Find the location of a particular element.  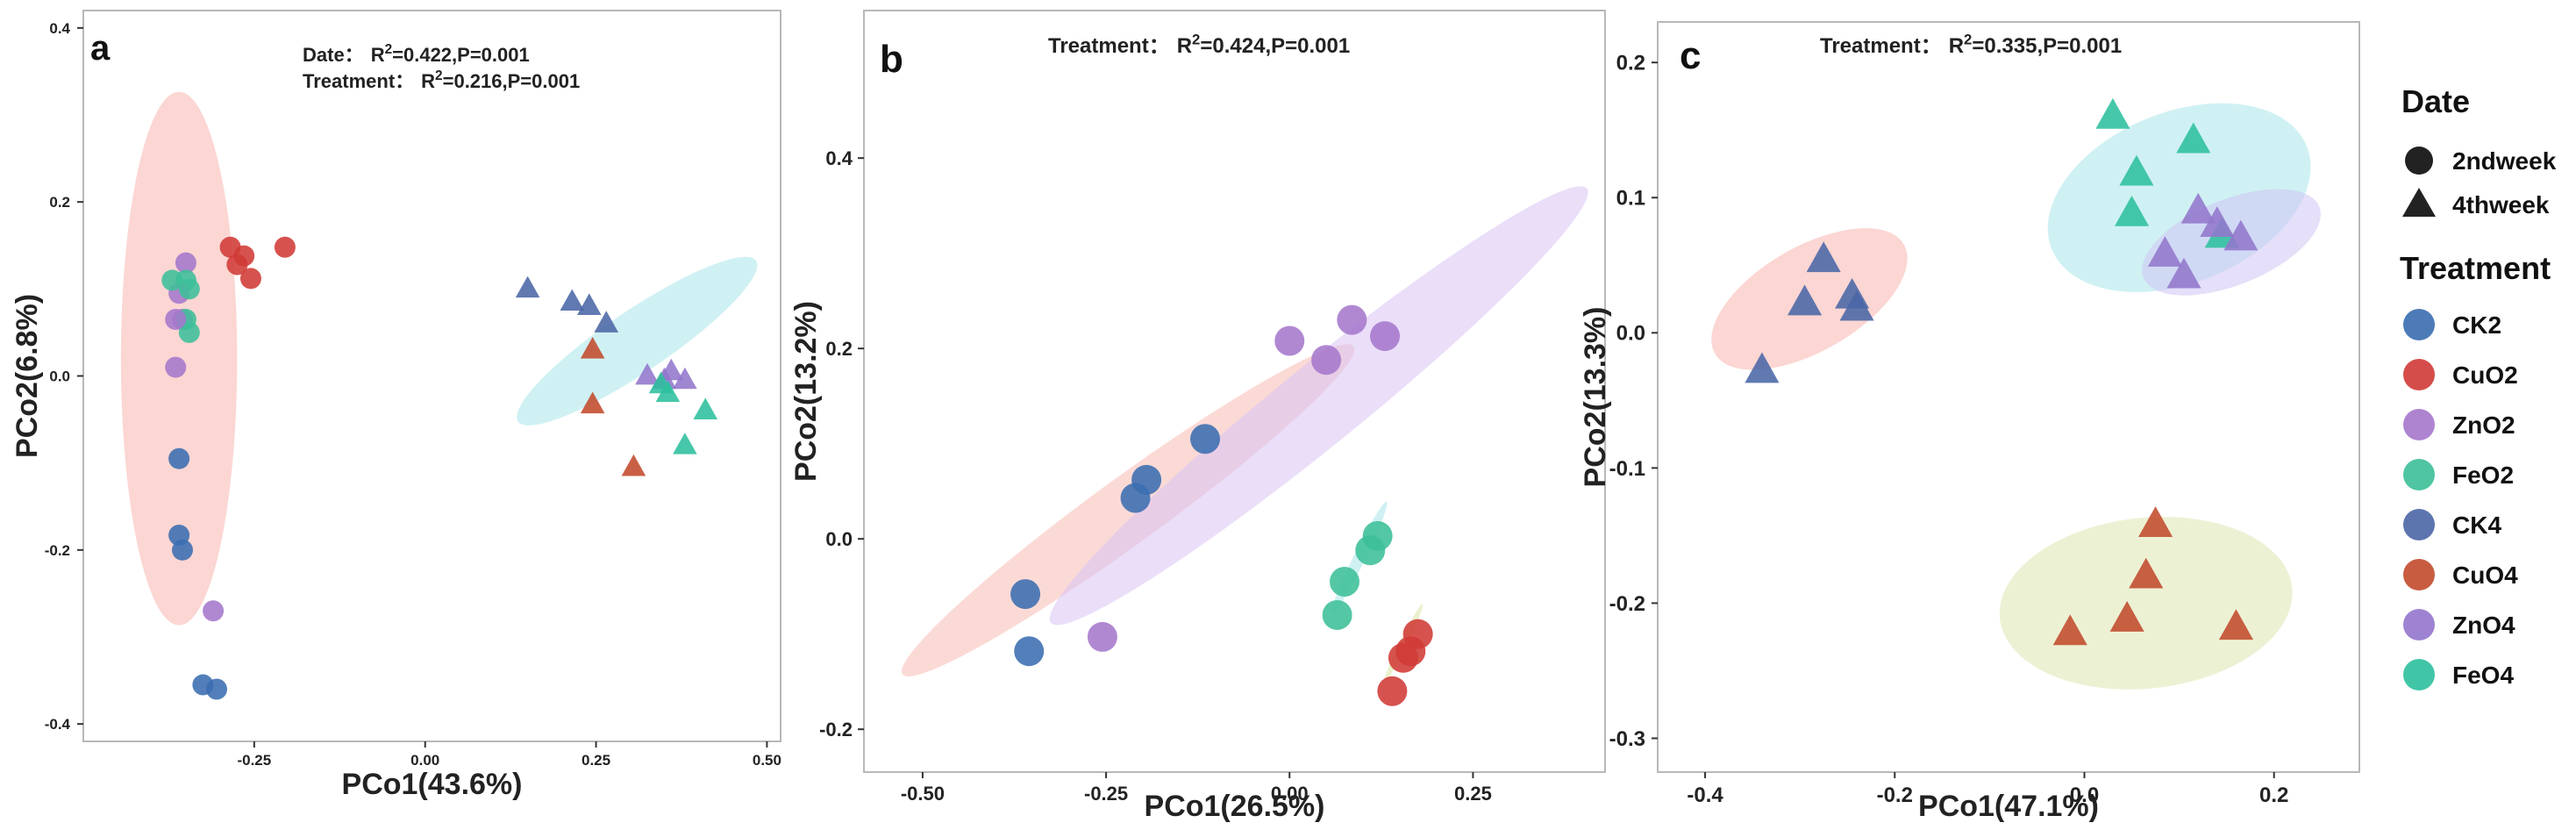

stat-text: Treatment： R2=0.335,P=0.001 is located at coordinates (1971, 45).